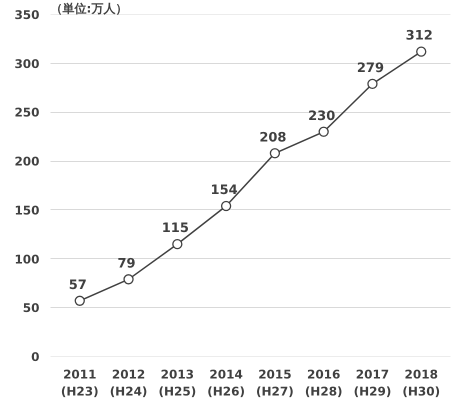 The height and width of the screenshot is (417, 471). What do you see at coordinates (323, 383) in the screenshot?
I see `x-tick-label: 2016 (H28)` at bounding box center [323, 383].